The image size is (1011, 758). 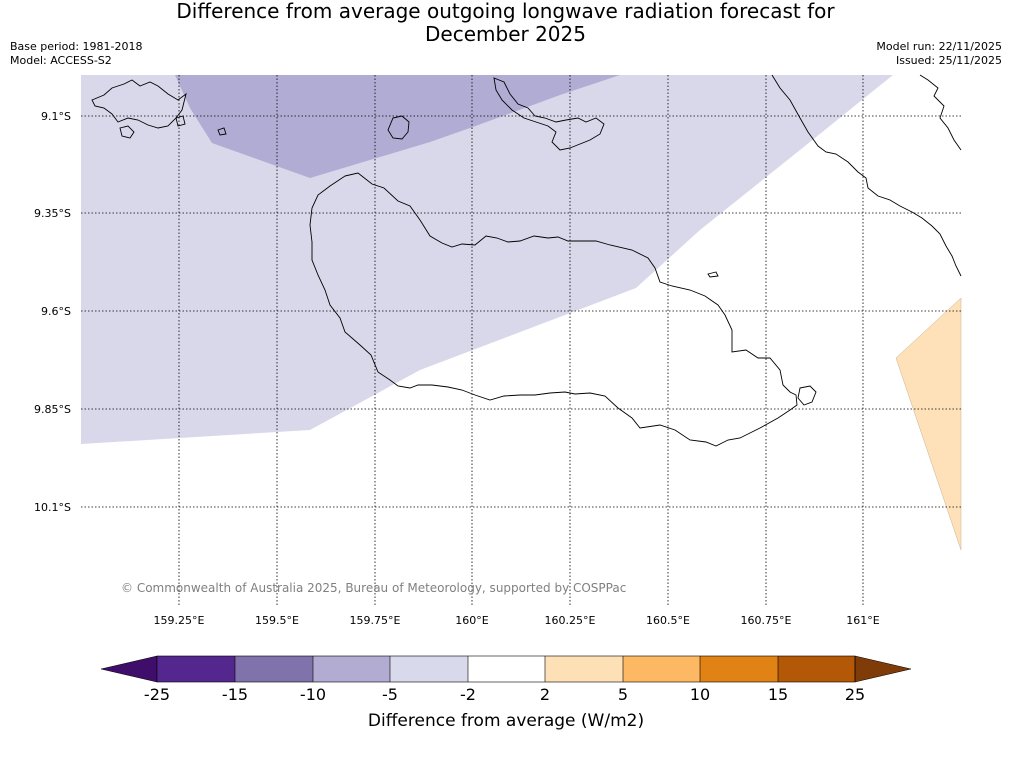 What do you see at coordinates (570, 620) in the screenshot?
I see `lon-label: 160.25°E` at bounding box center [570, 620].